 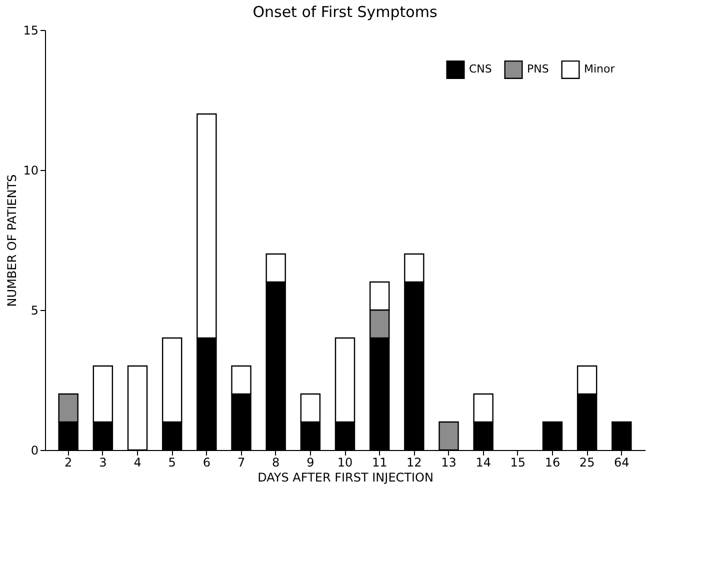 I want to click on y-tick-label: 0, so click(x=34, y=451).